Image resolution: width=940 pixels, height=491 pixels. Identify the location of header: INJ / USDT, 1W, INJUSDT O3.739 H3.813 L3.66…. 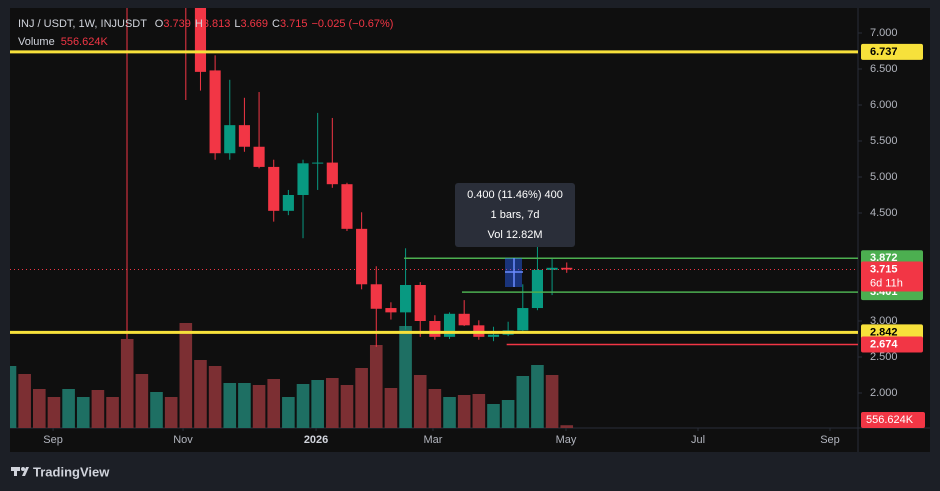
(205, 24).